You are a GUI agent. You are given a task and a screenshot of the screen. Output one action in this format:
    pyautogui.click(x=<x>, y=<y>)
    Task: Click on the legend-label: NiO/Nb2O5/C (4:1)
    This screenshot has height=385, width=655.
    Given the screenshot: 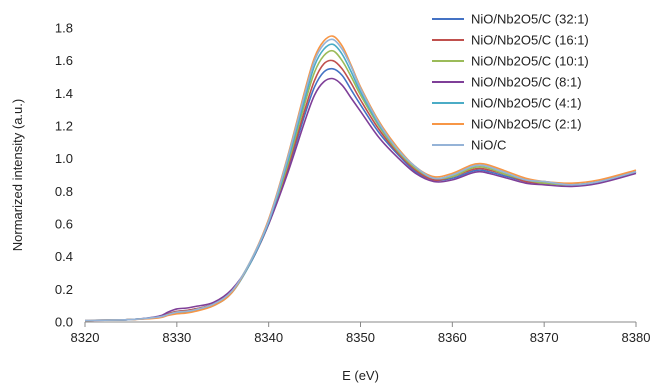 What is the action you would take?
    pyautogui.click(x=526, y=103)
    